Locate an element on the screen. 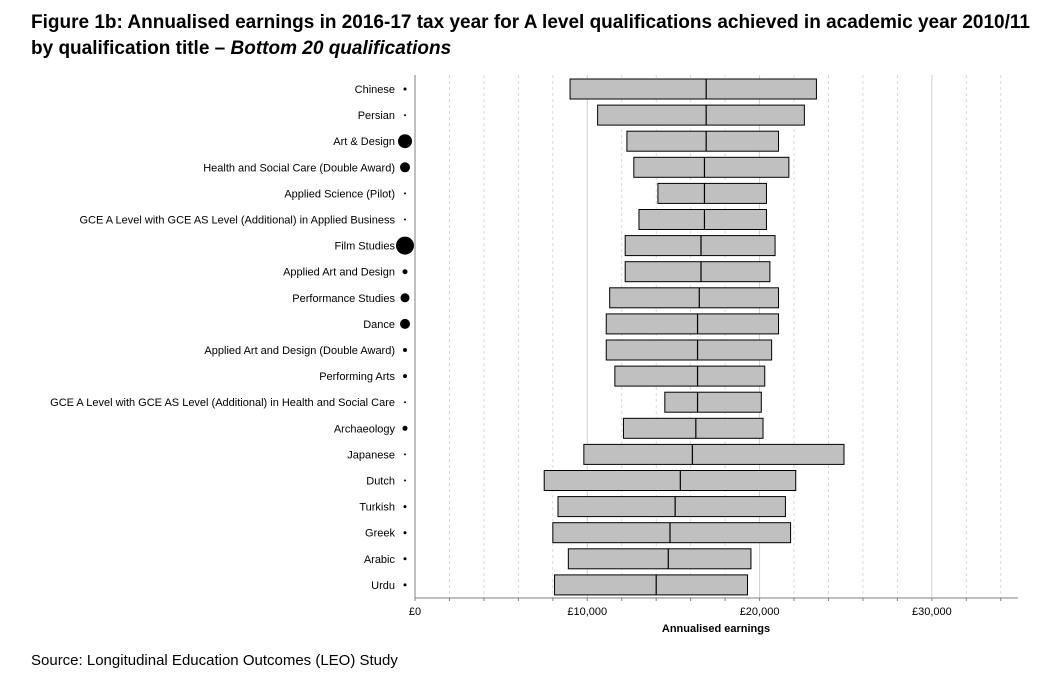  x-tick-label: £20,000 is located at coordinates (760, 612).